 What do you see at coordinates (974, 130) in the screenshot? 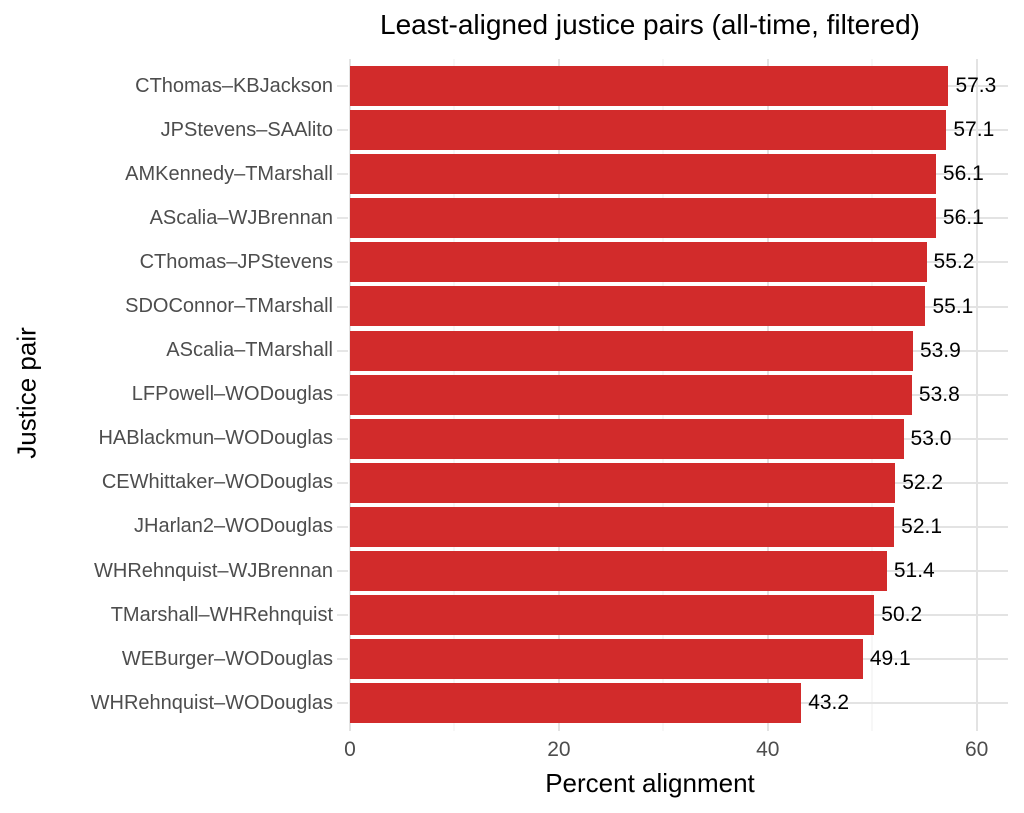
I see `bar-value-label: 57.1` at bounding box center [974, 130].